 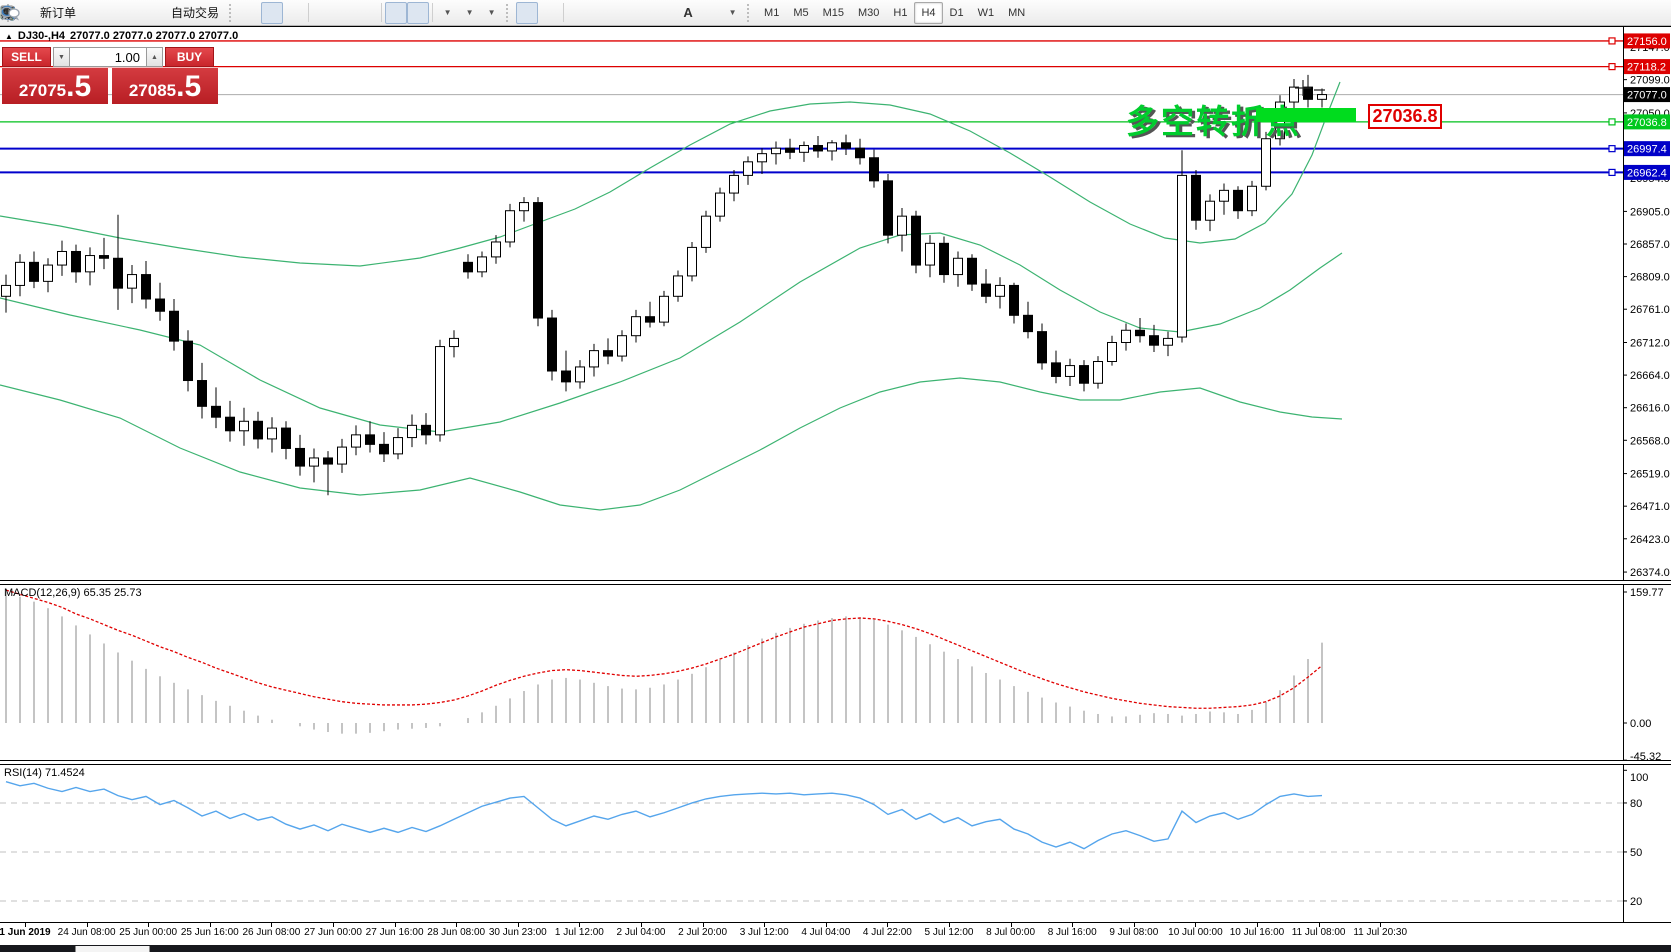 I want to click on cursor-tool-button, so click(x=271, y=12).